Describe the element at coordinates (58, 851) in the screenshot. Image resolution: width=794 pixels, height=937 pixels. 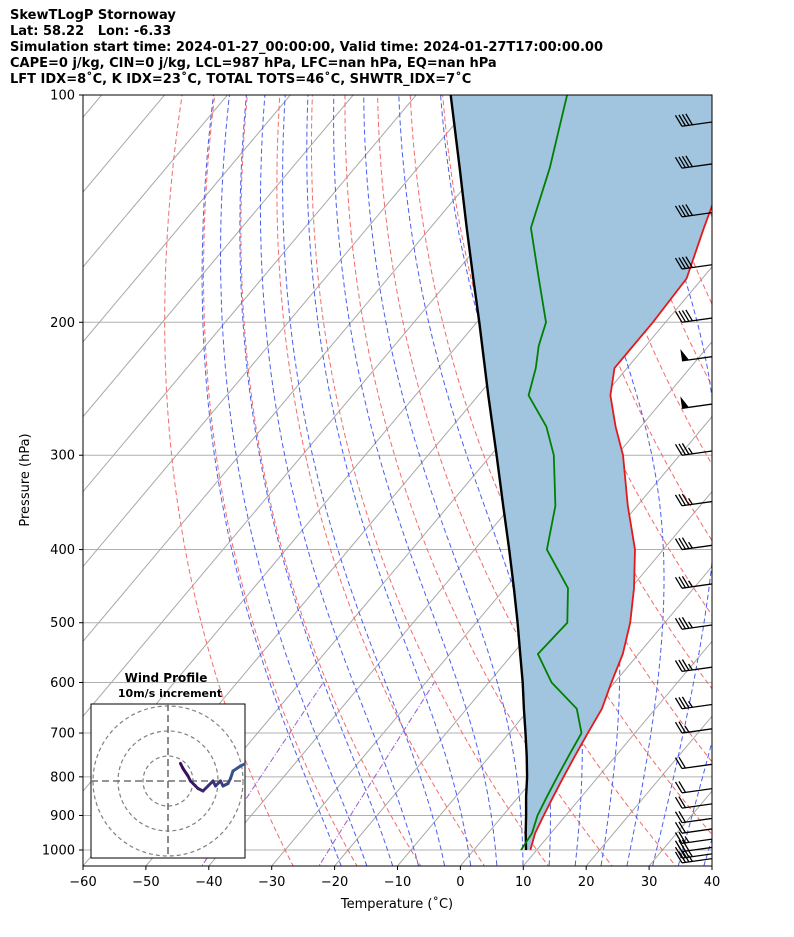
I see `y-tick-label: 1000` at that location.